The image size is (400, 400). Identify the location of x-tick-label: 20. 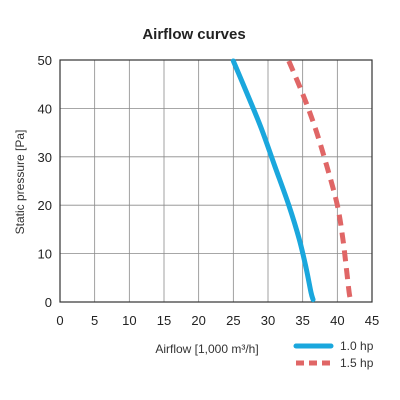
(198, 320).